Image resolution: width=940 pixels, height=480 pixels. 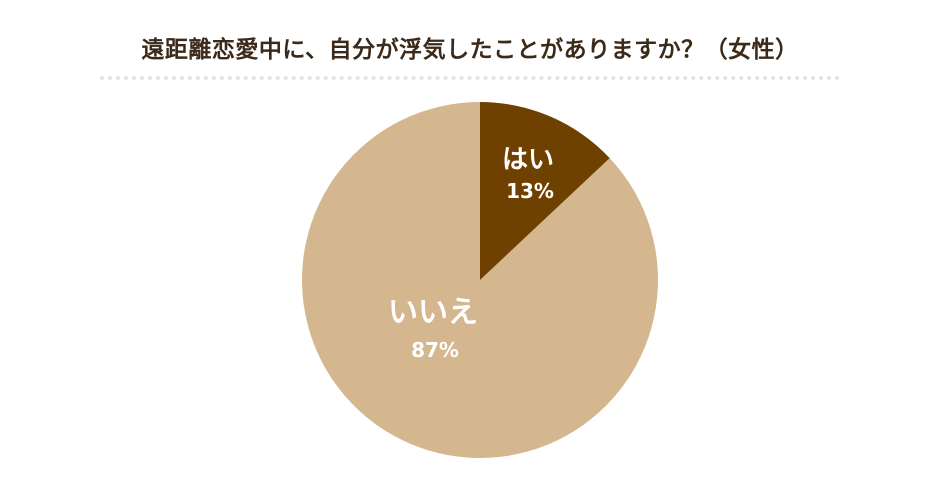 I want to click on slice-label-no: いいえ, so click(x=433, y=312).